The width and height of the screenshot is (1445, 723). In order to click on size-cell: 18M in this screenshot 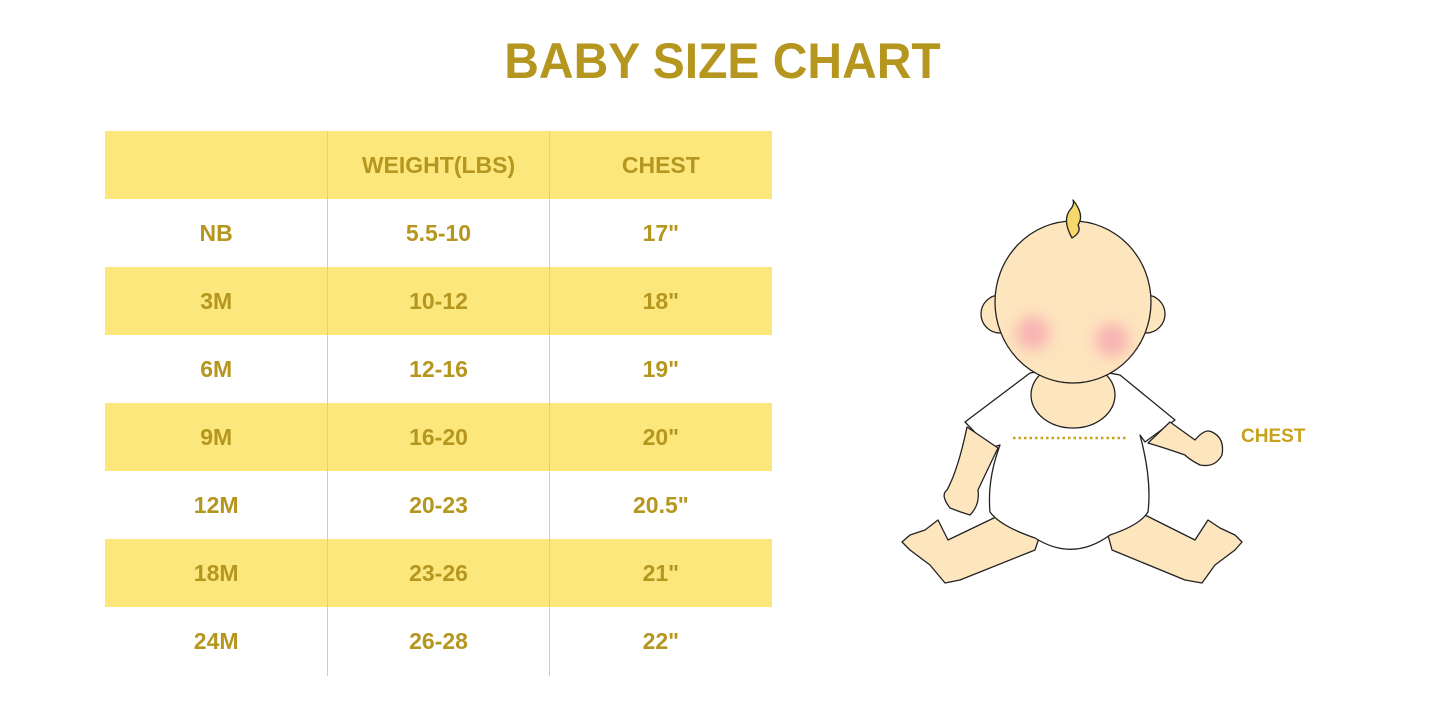, I will do `click(216, 572)`.